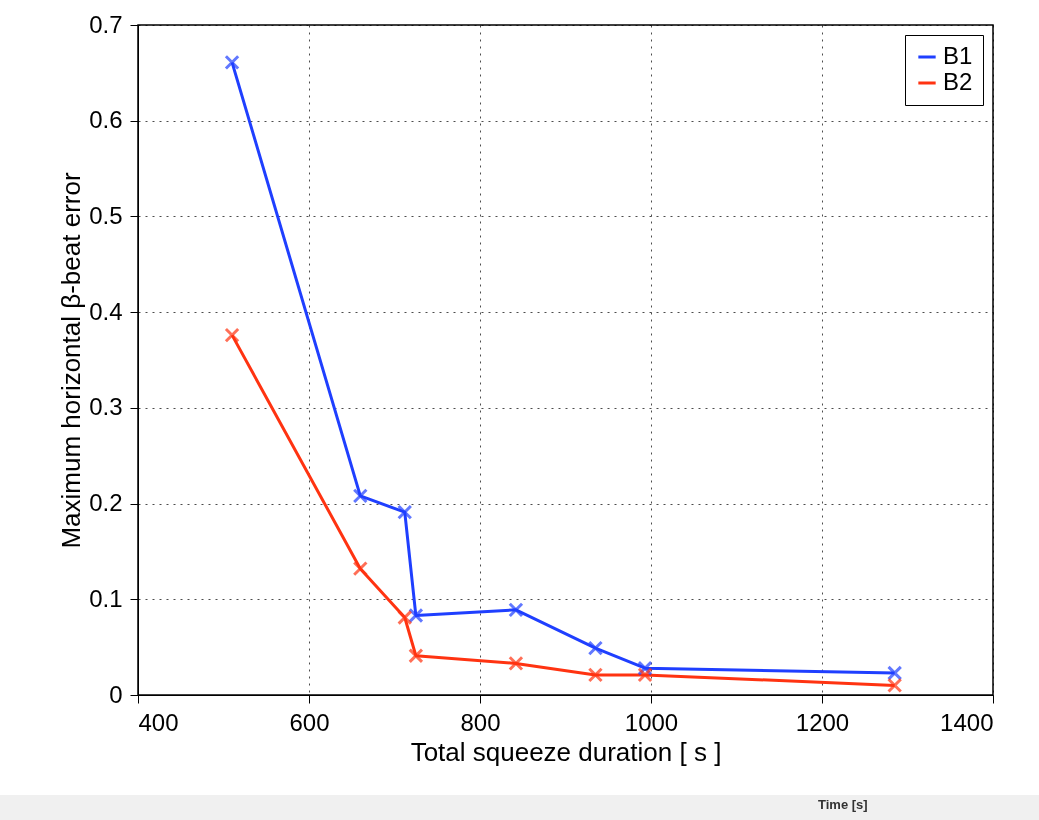 The image size is (1039, 820). I want to click on legend-label: B2, so click(958, 81).